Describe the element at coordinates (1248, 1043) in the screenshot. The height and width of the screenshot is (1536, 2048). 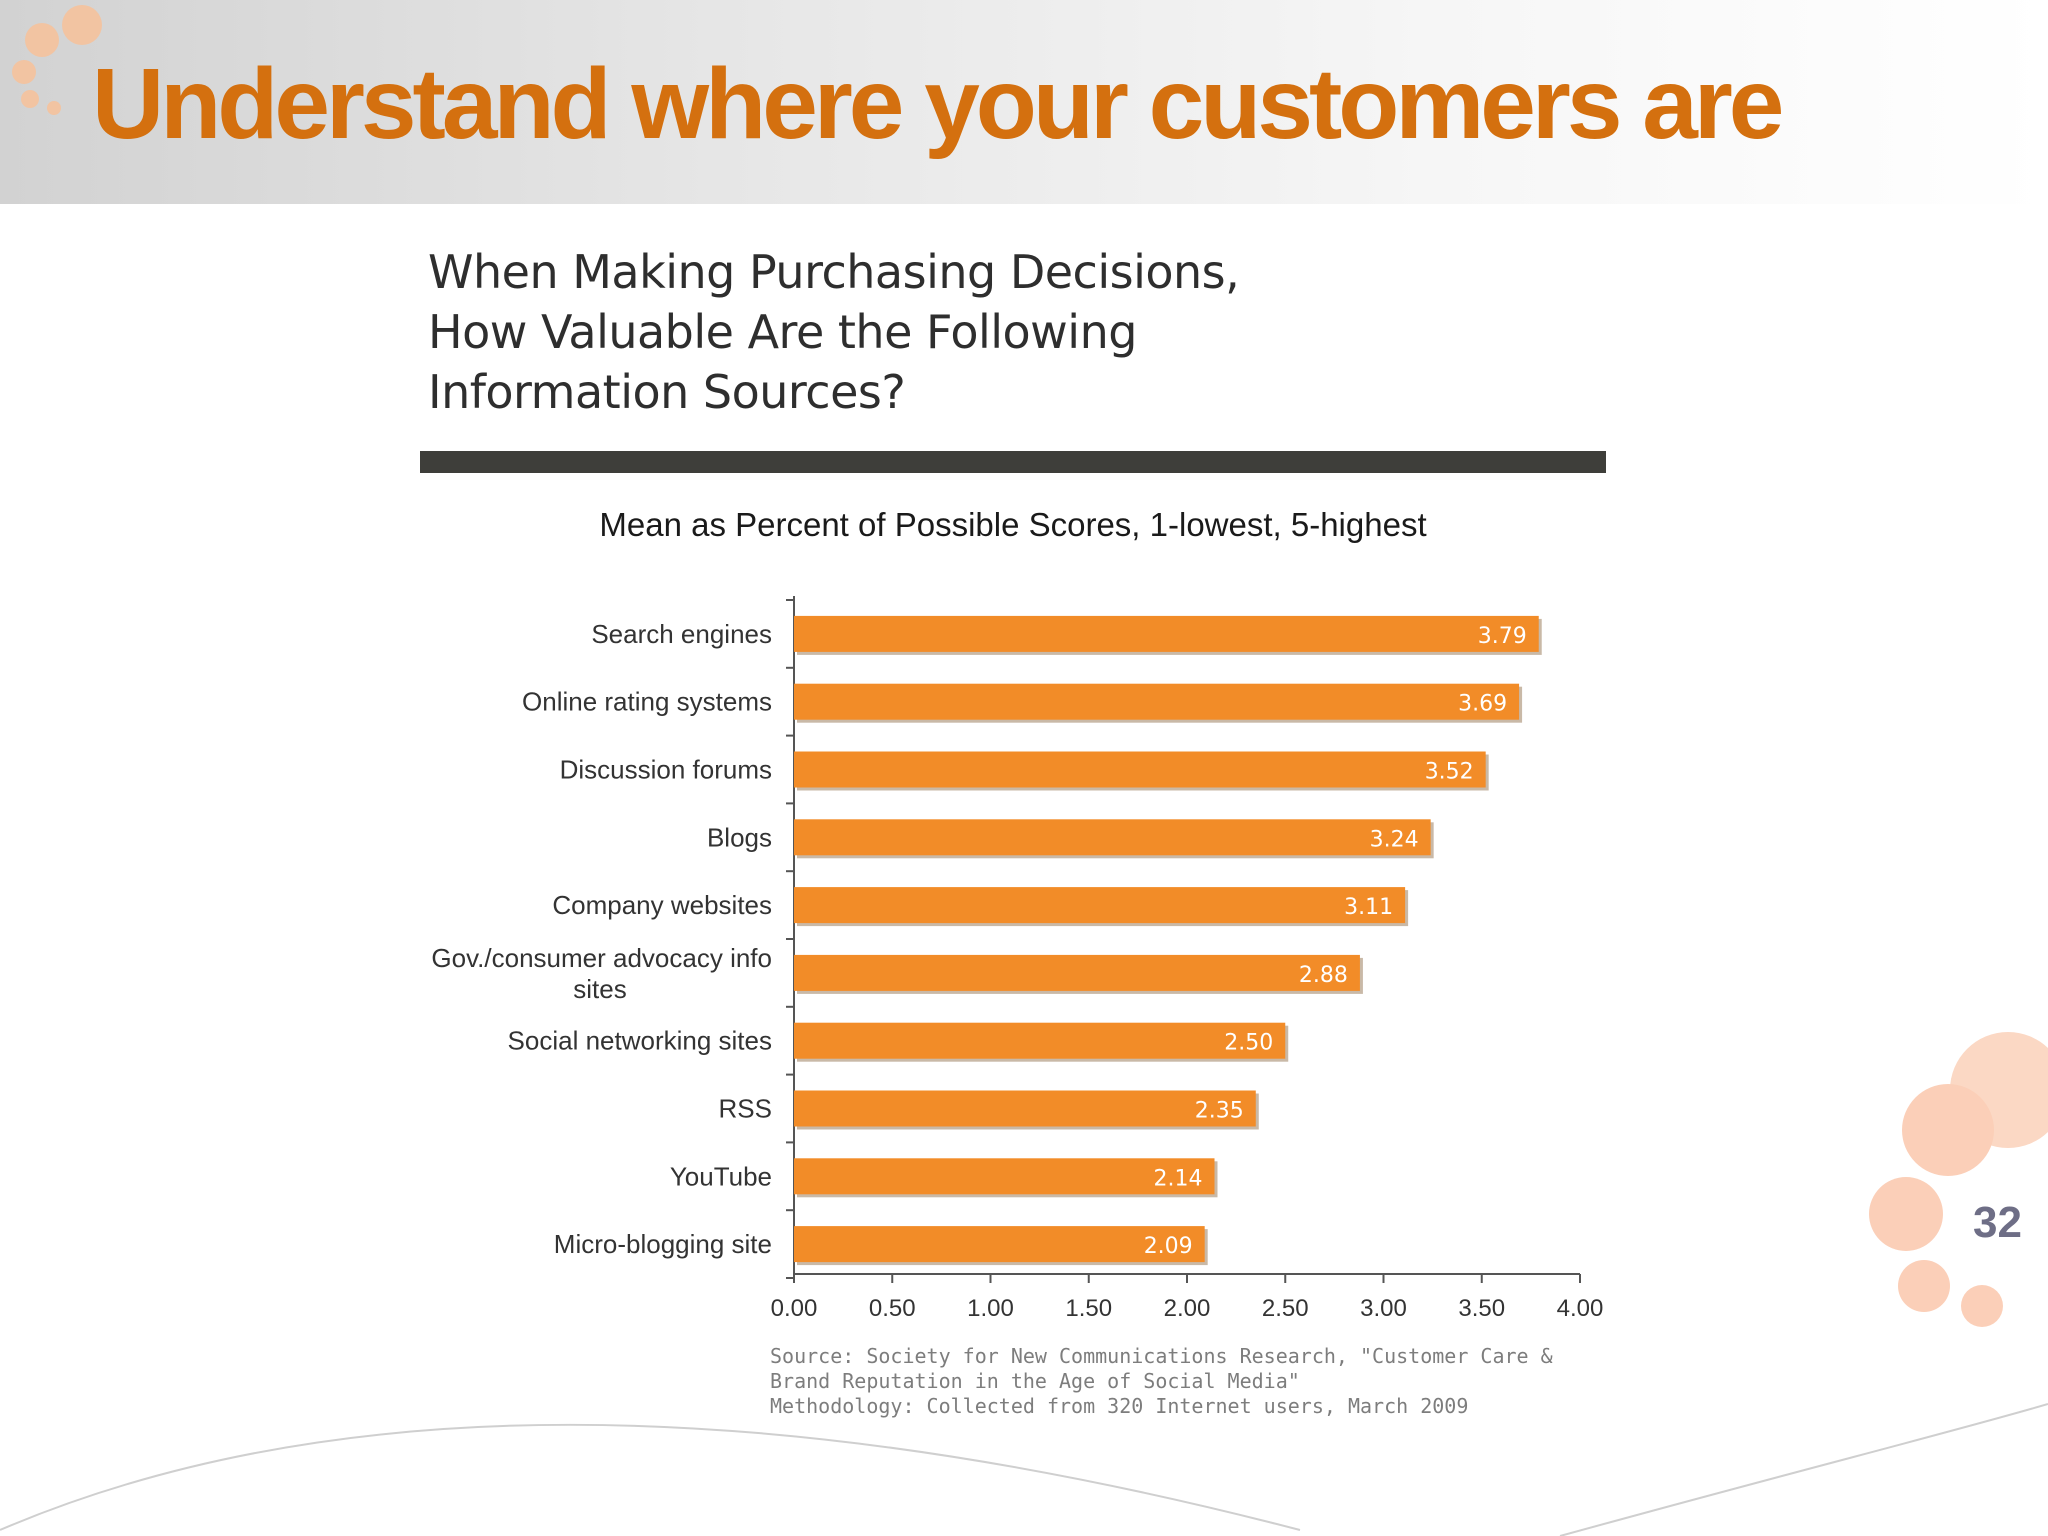
I see `data-label: 2.50` at that location.